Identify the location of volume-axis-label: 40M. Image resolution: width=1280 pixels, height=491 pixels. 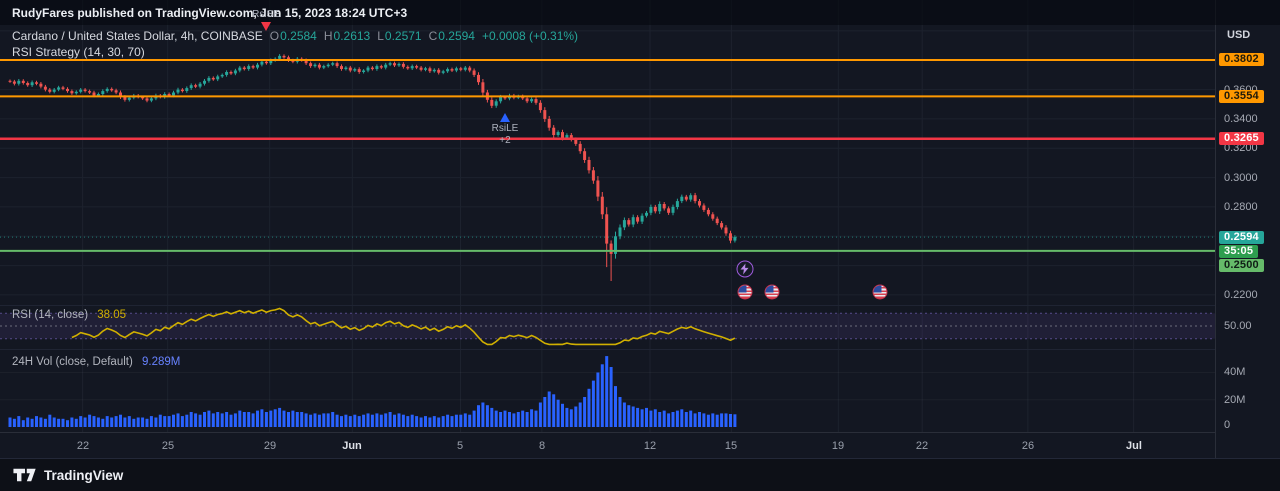
(1235, 372).